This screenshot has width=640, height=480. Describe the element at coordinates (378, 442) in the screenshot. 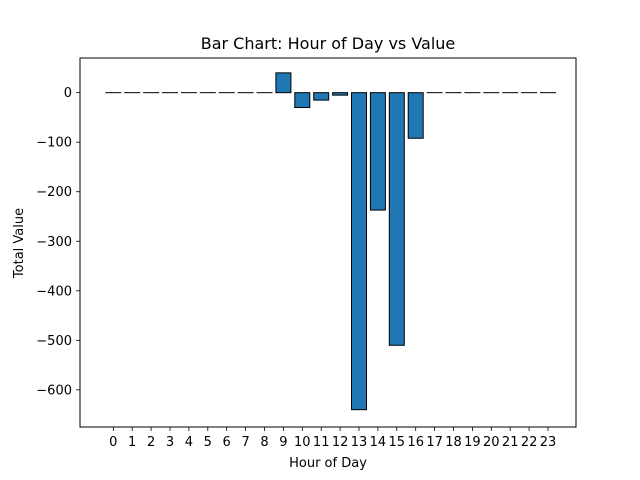

I see `x-tick-label: 14` at that location.